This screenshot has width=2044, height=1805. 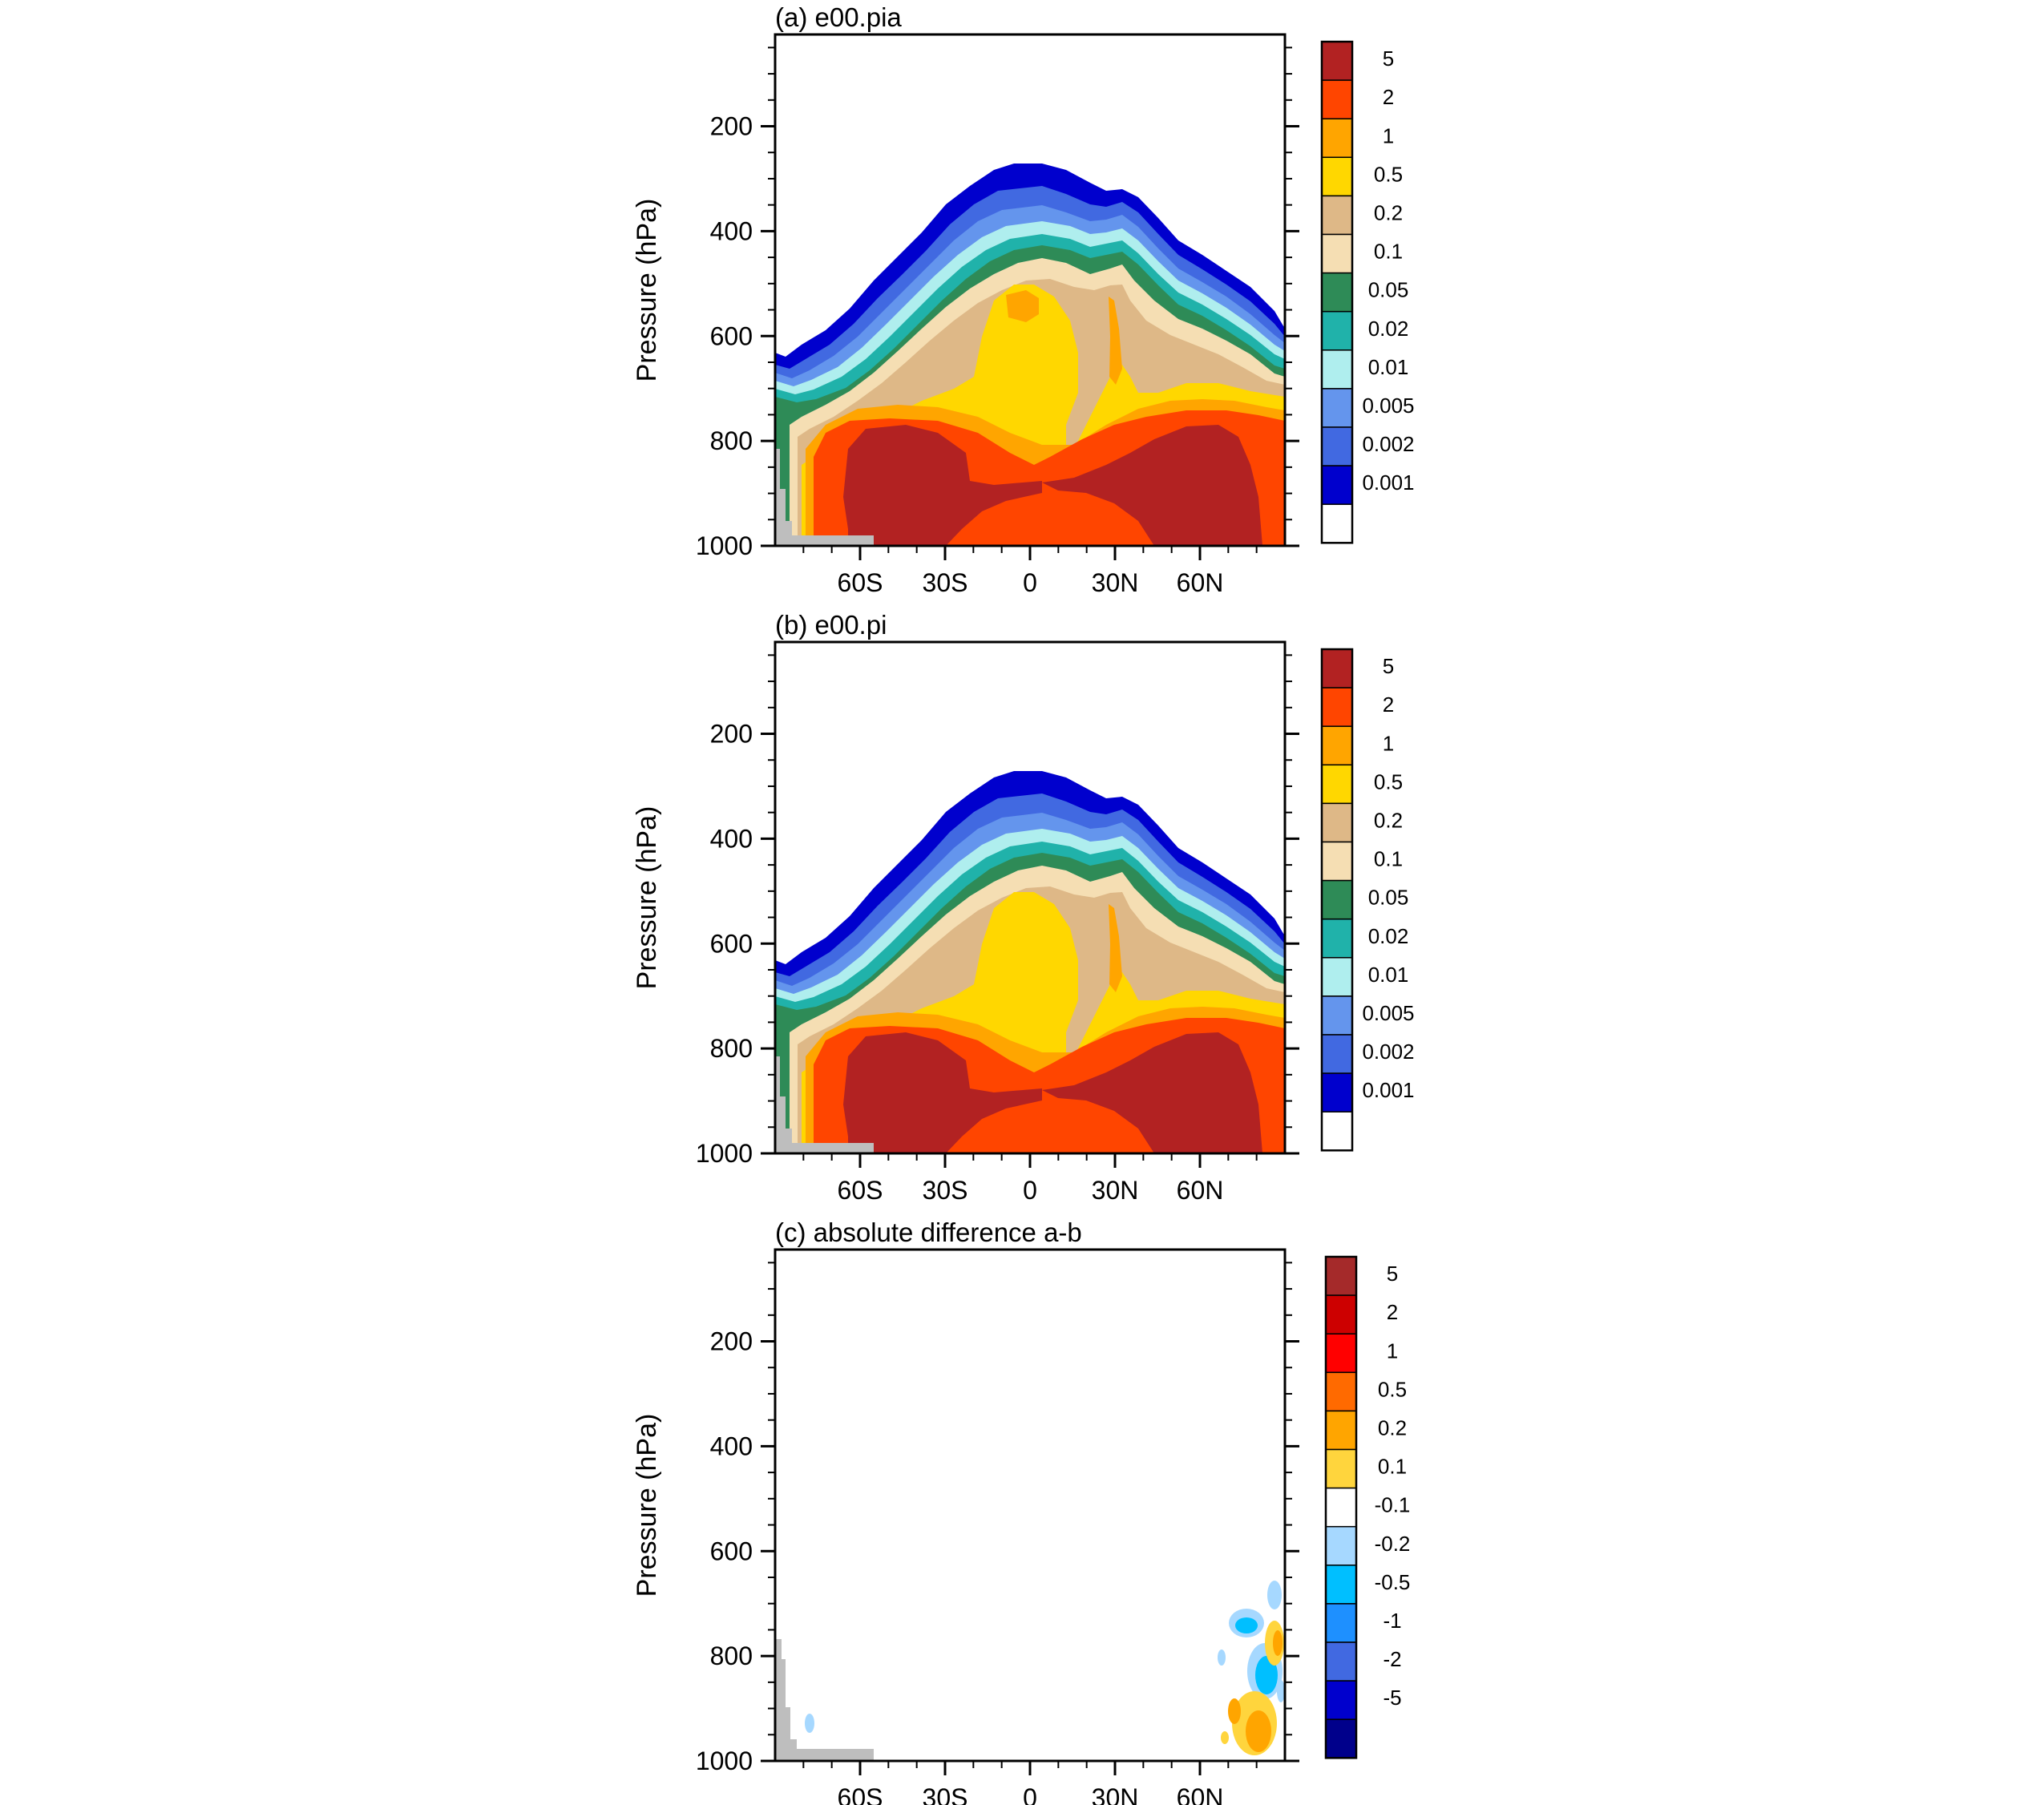 I want to click on panel-c-axes: 200 400 600 800 1000 60S 30S 0 30N 60N, so click(x=997, y=1533).